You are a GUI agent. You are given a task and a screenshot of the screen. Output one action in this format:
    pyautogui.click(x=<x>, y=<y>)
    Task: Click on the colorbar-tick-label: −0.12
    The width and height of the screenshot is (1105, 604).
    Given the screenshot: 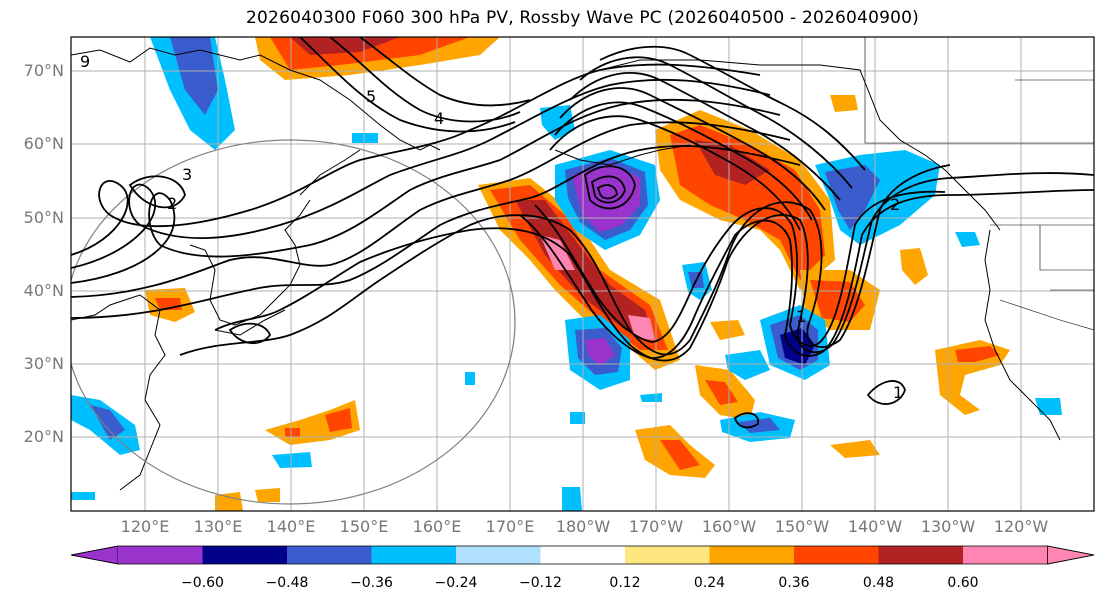 What is the action you would take?
    pyautogui.click(x=540, y=583)
    